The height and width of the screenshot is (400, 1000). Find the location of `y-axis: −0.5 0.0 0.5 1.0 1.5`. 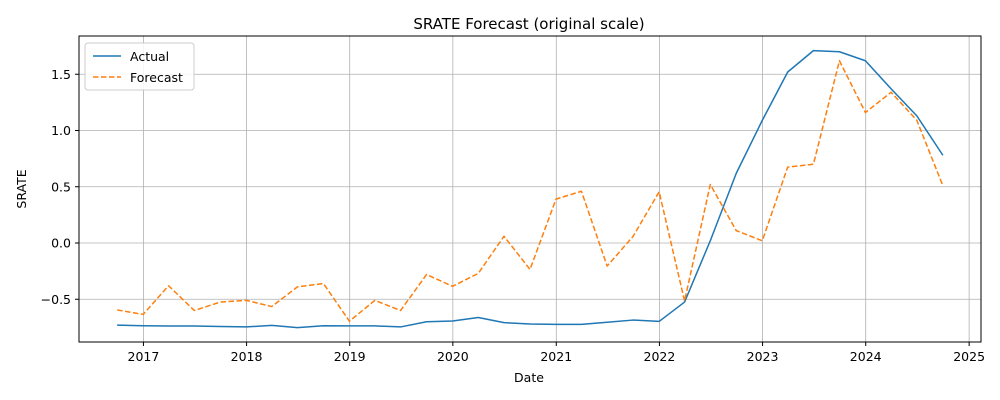

y-axis: −0.5 0.0 0.5 1.0 1.5 is located at coordinates (60, 187).